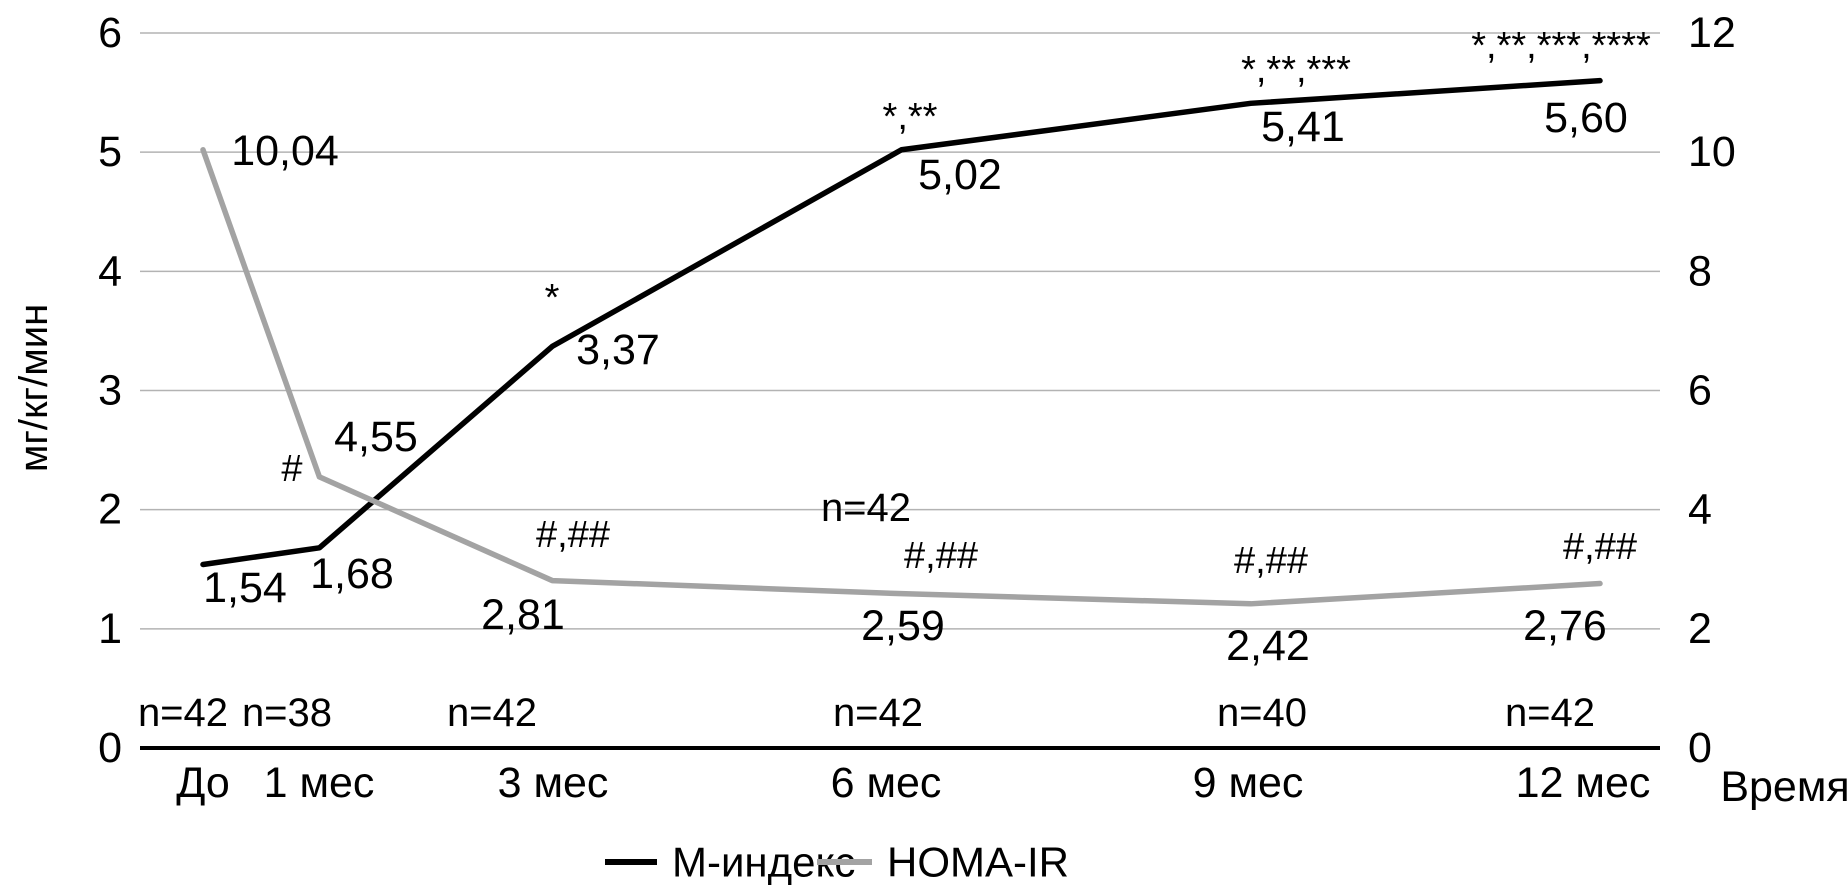 The image size is (1847, 892). I want to click on y-left-tick-labels: 0 1 2 3 4 5 6, so click(110, 390).